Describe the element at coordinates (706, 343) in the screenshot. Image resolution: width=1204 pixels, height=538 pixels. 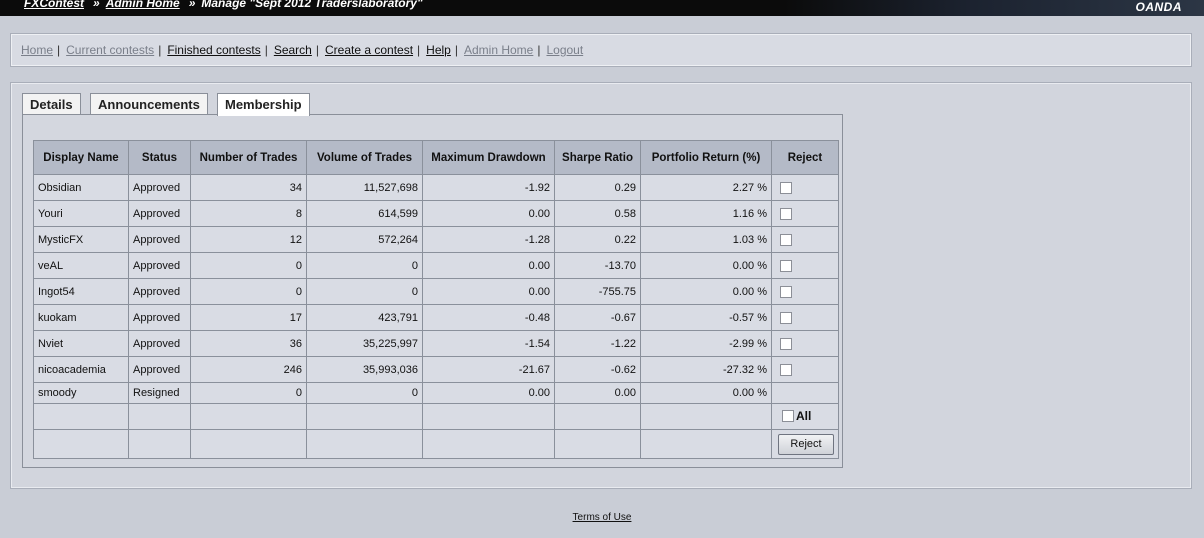
I see `cell-return: -2.99 %` at that location.